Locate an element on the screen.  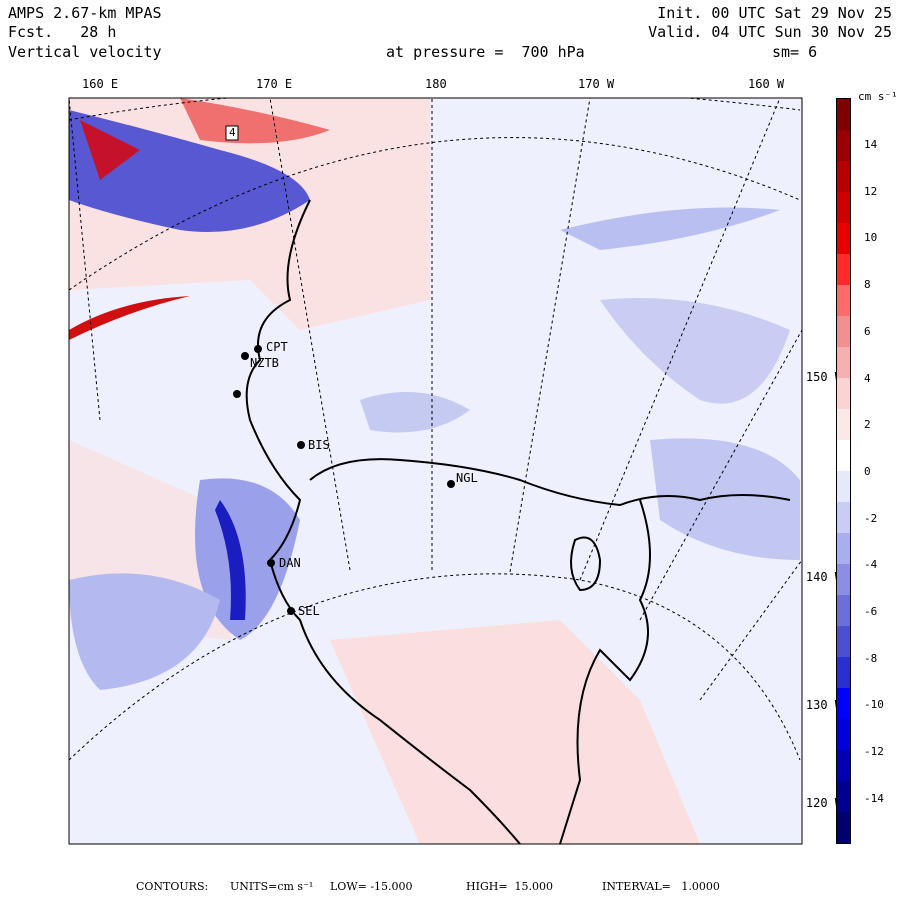
upward-band-north is located at coordinates (255, 121).